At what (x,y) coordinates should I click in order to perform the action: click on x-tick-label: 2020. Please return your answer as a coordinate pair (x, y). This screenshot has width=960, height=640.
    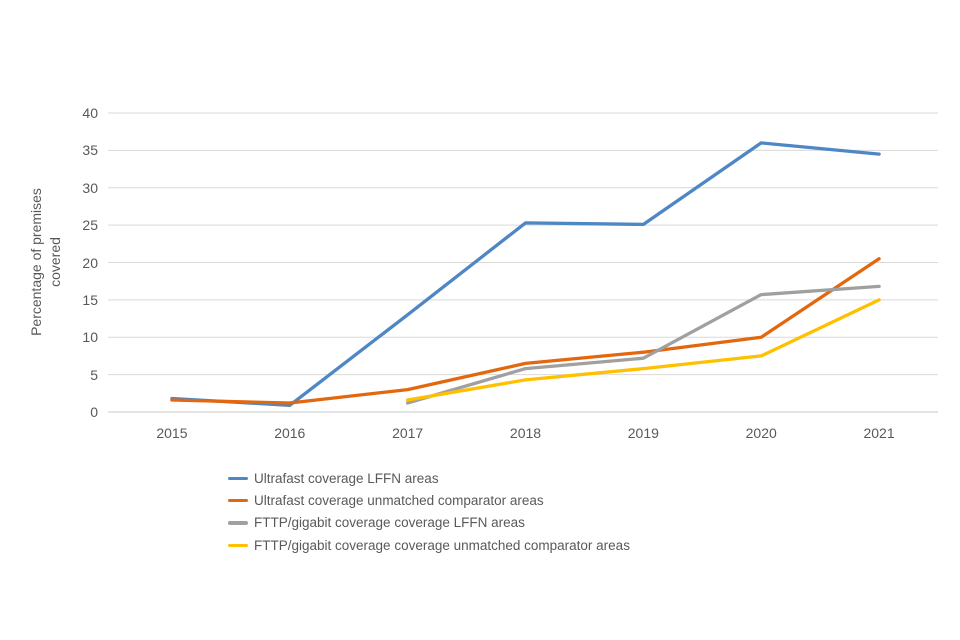
    Looking at the image, I should click on (761, 433).